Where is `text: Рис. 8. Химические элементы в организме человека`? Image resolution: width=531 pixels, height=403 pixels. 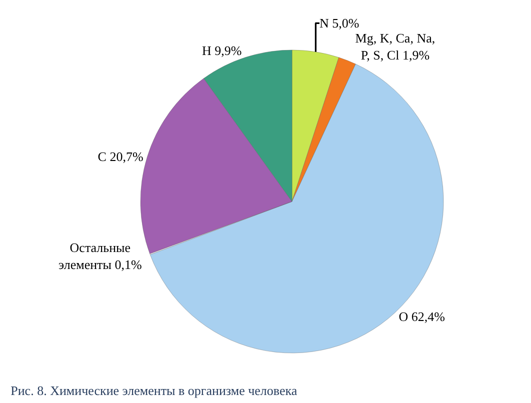 text: Рис. 8. Химические элементы в организме человека is located at coordinates (154, 390).